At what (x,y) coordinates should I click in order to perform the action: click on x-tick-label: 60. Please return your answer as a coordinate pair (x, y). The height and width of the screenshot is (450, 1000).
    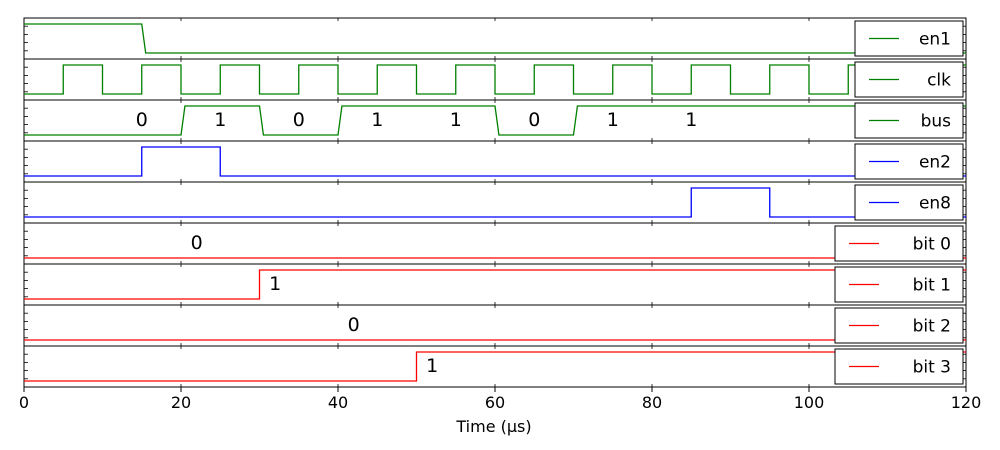
    Looking at the image, I should click on (495, 402).